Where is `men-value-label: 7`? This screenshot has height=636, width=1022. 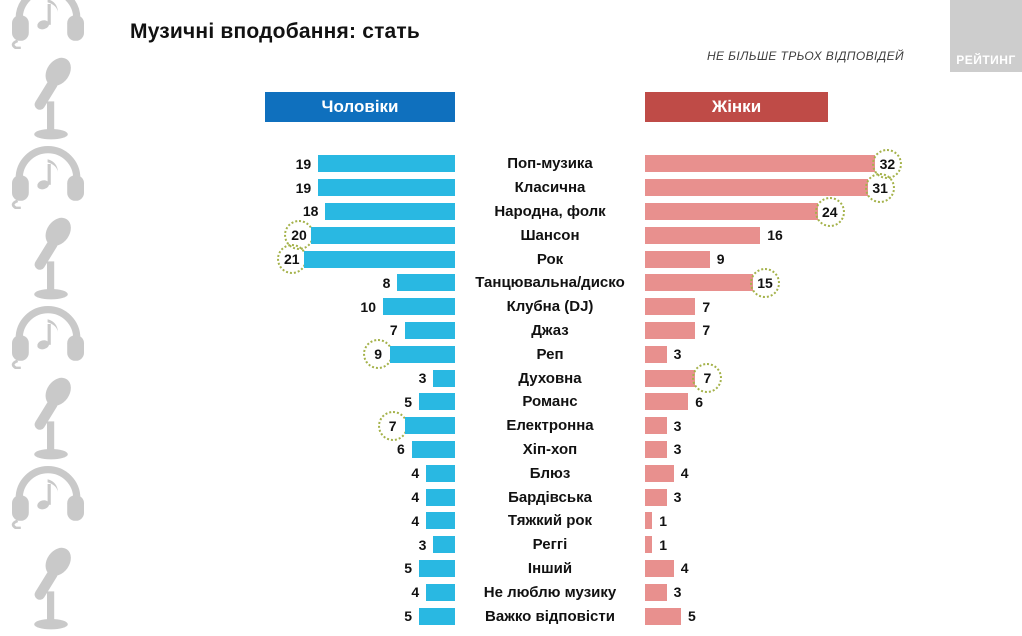 men-value-label: 7 is located at coordinates (392, 425).